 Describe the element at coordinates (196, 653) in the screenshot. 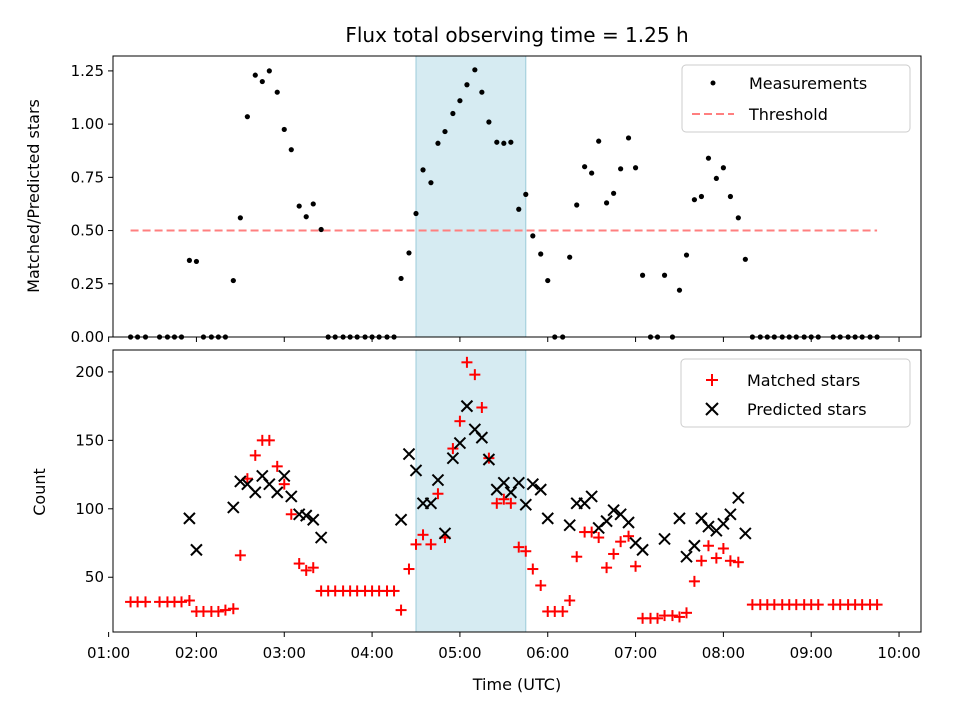

I see `bottom-x-tick-label: 02:00` at that location.